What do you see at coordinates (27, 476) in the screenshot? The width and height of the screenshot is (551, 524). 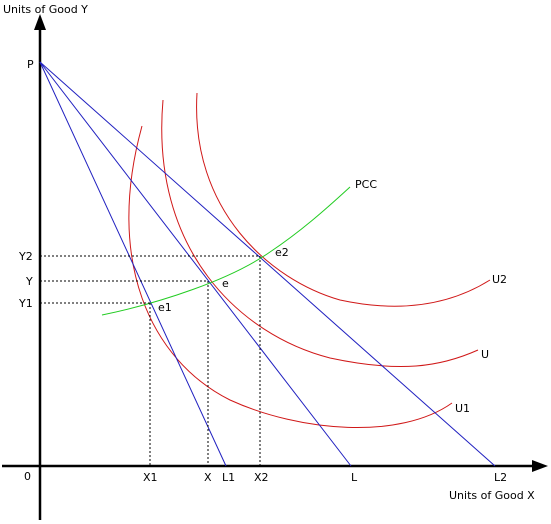 I see `origin-label: 0` at bounding box center [27, 476].